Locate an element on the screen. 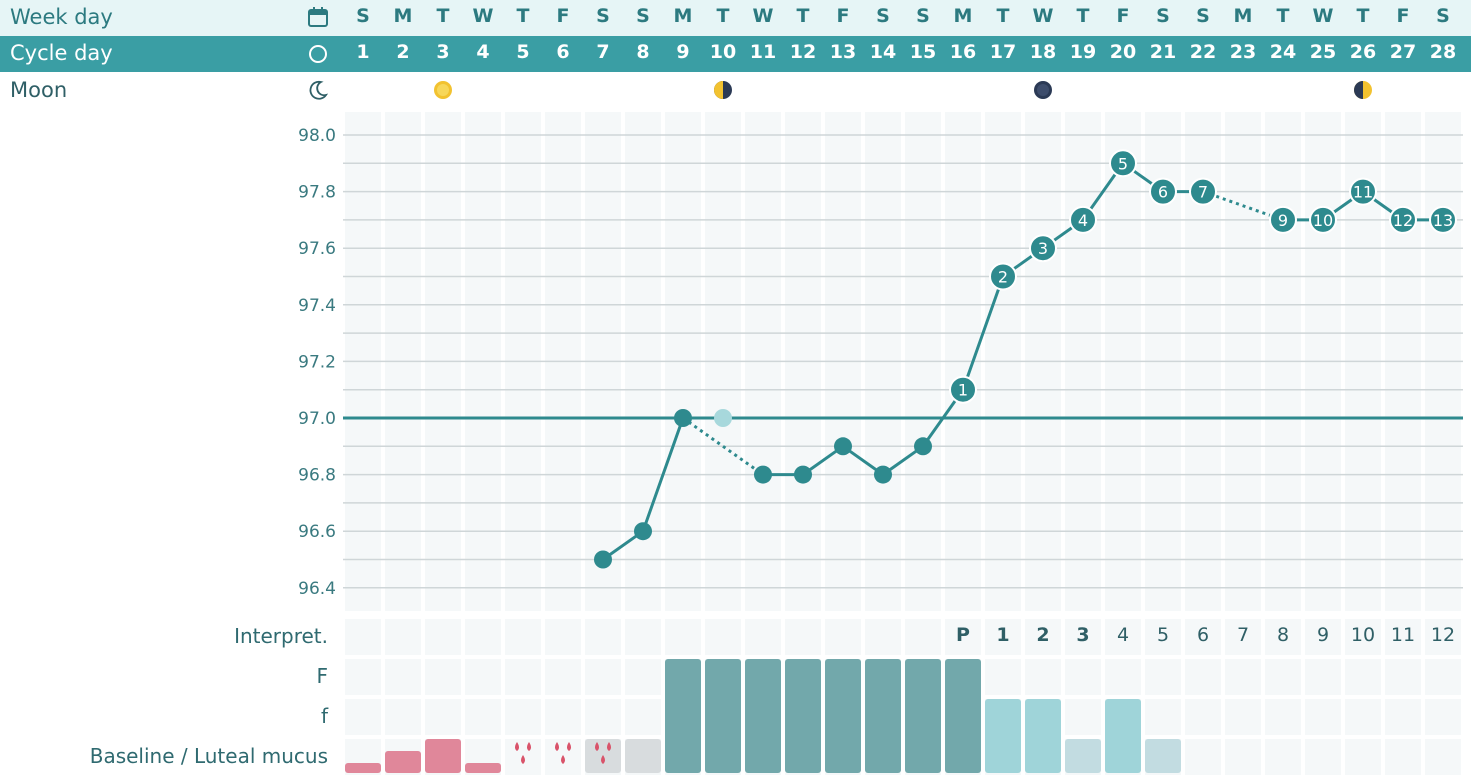 This screenshot has height=778, width=1471. interpretation-cell: 9 is located at coordinates (1323, 635).